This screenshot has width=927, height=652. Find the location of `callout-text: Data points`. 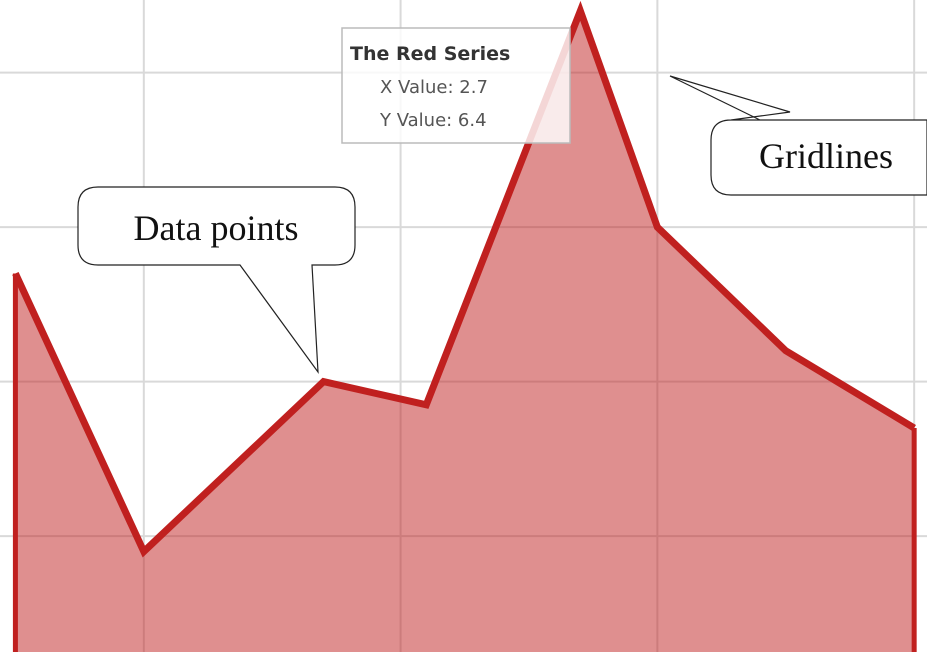

callout-text: Data points is located at coordinates (216, 228).